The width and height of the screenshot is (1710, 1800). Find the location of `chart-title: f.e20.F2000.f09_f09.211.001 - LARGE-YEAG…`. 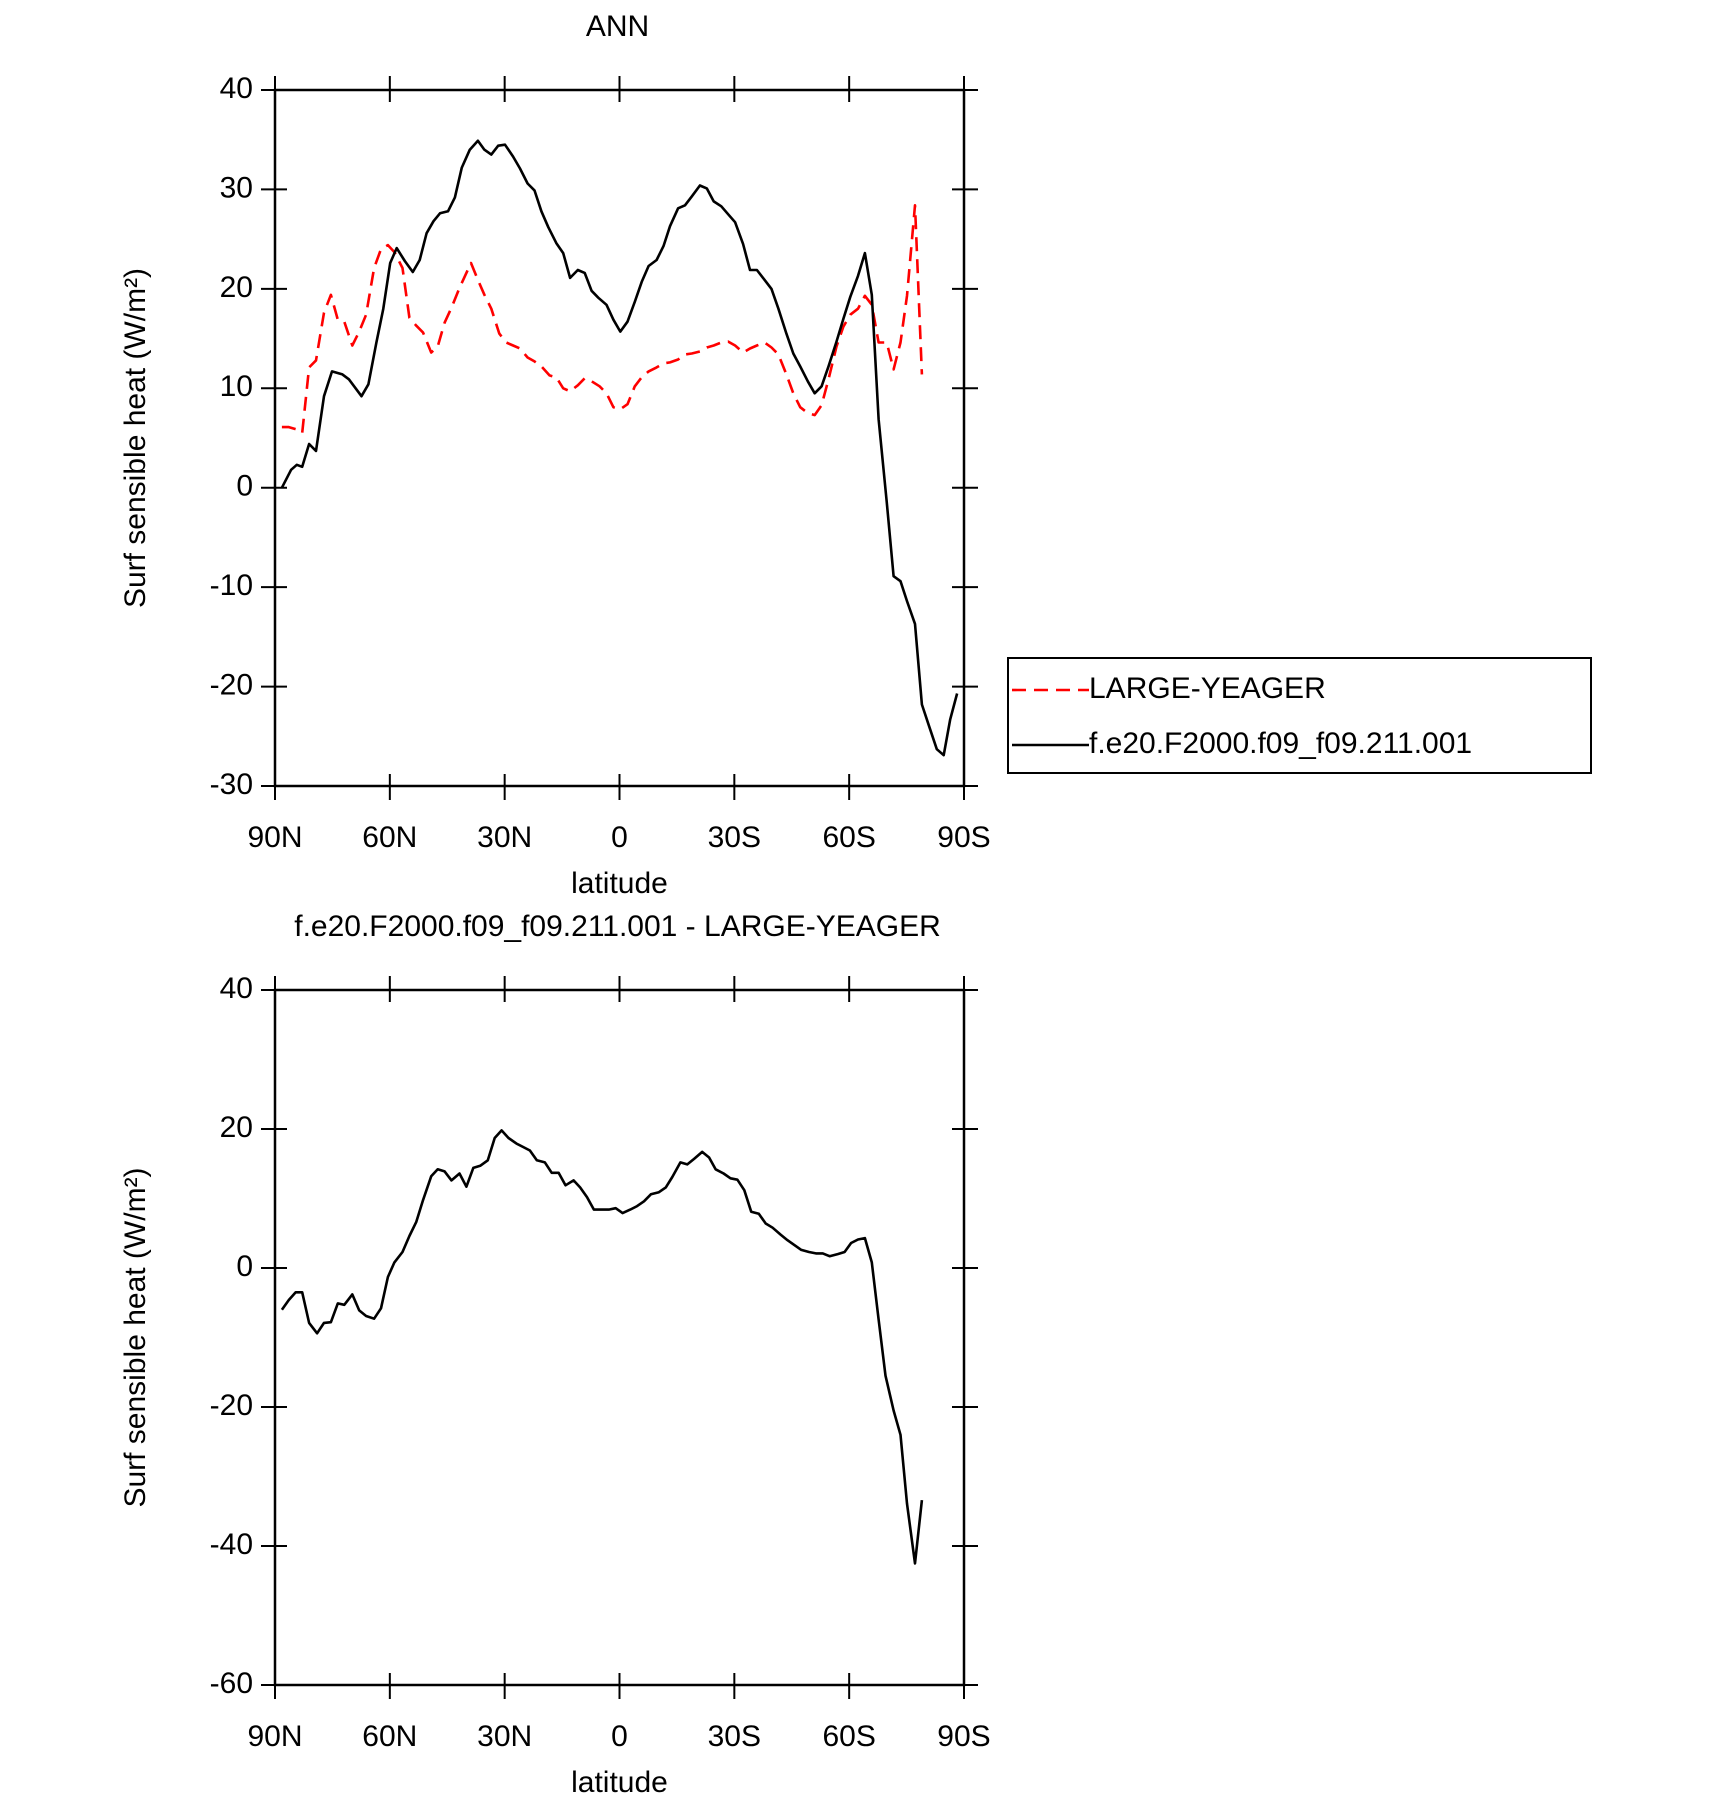

chart-title: f.e20.F2000.f09_f09.211.001 - LARGE-YEAG… is located at coordinates (617, 926).